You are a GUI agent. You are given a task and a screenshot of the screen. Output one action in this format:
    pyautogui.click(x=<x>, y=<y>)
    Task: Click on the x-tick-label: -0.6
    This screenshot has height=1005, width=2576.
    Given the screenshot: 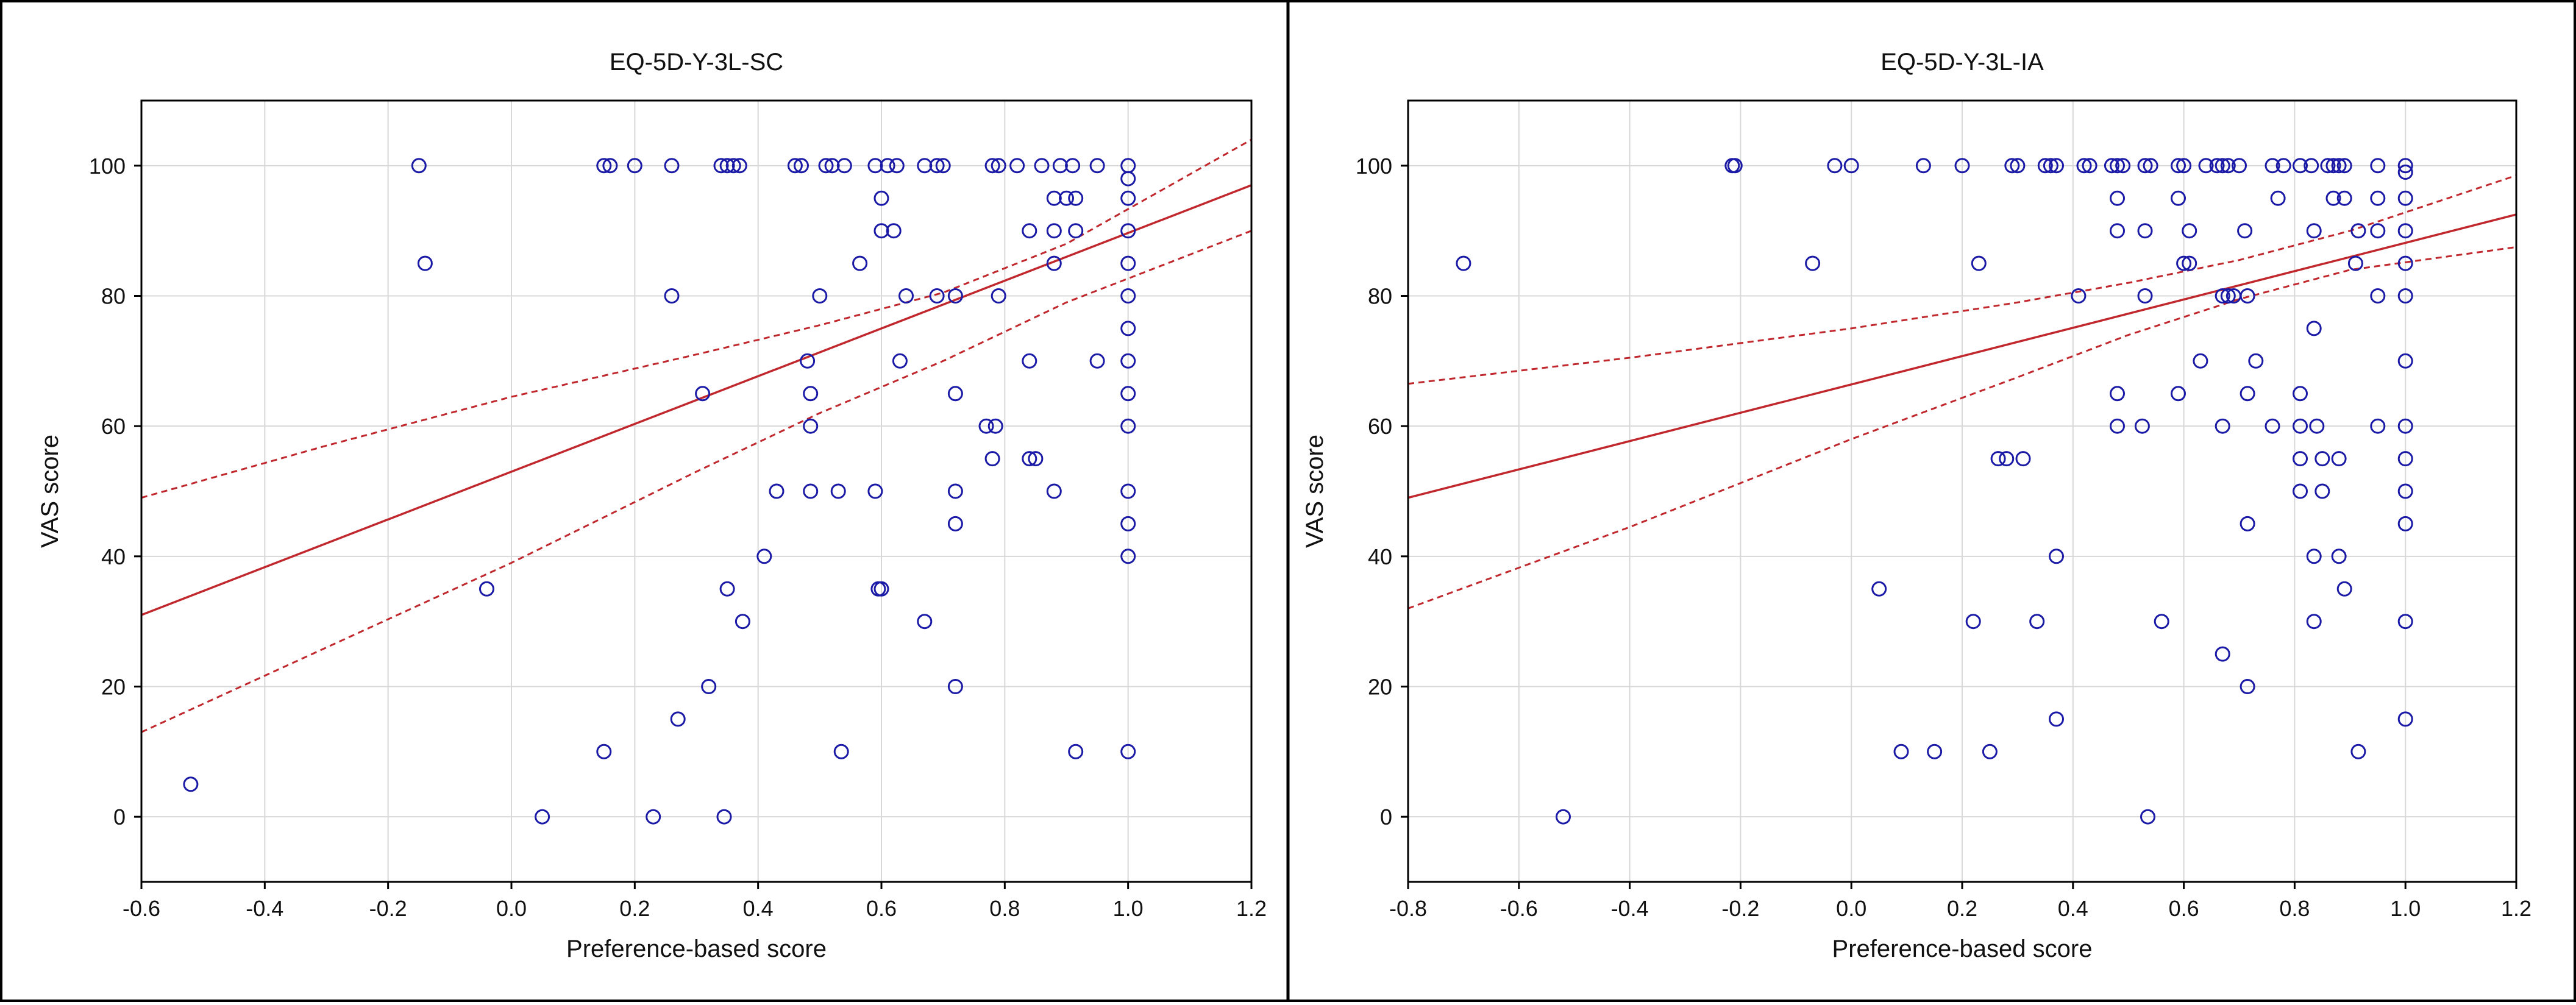 What is the action you would take?
    pyautogui.click(x=141, y=909)
    